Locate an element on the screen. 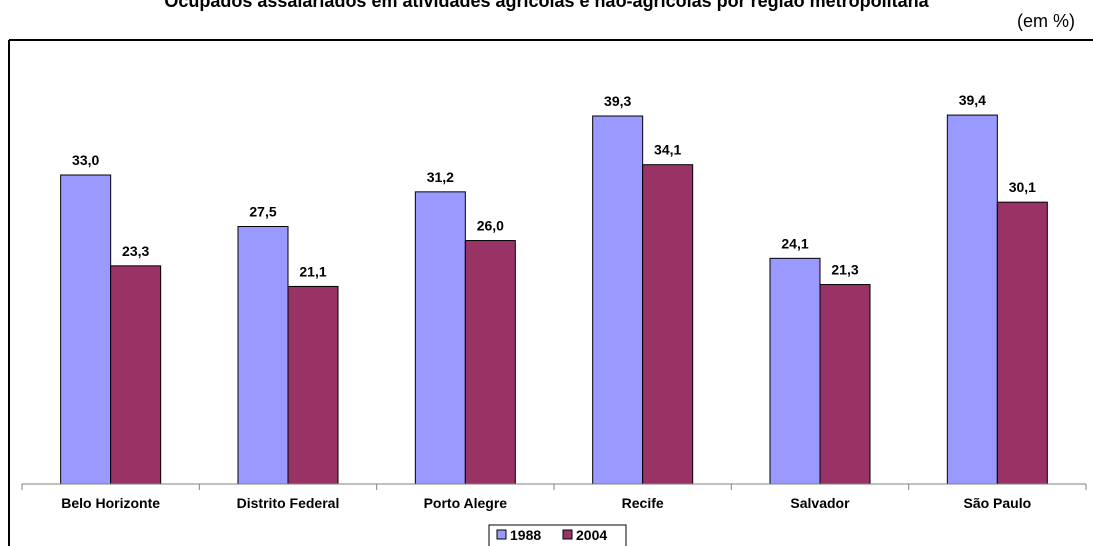 The width and height of the screenshot is (1093, 546). legend-swatch-1988 is located at coordinates (501, 534).